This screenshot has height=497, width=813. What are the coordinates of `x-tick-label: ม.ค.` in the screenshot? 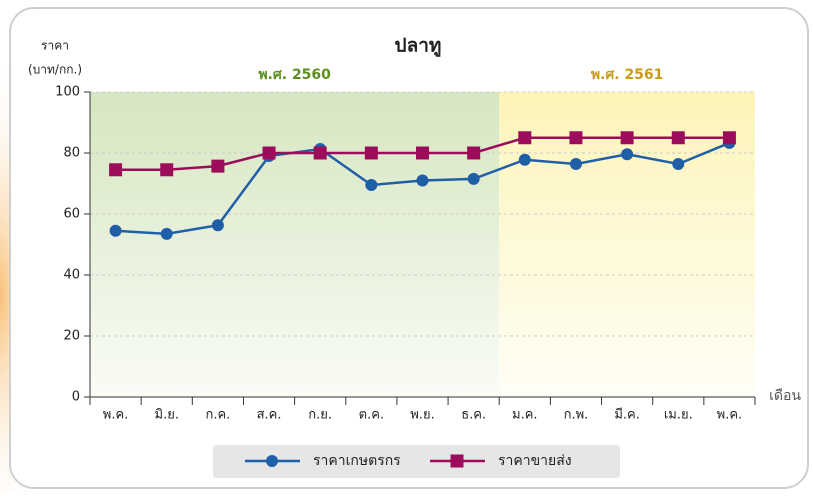 It's located at (525, 415).